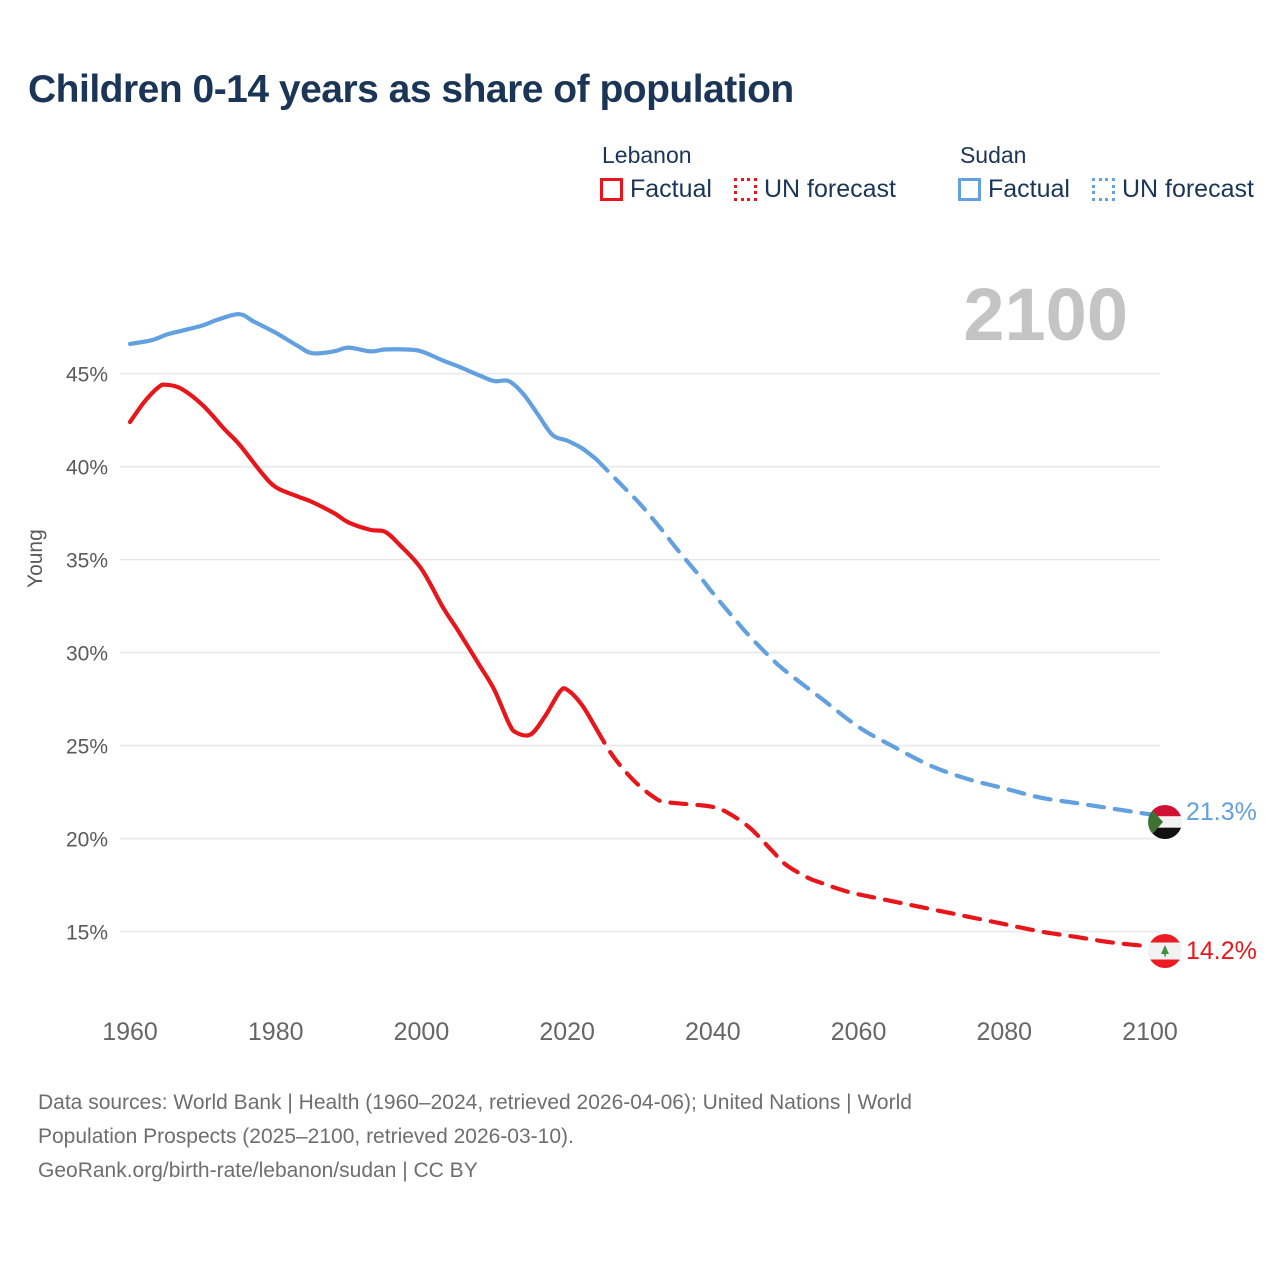 The image size is (1280, 1280). I want to click on series-line-lebanon-factual, so click(363, 560).